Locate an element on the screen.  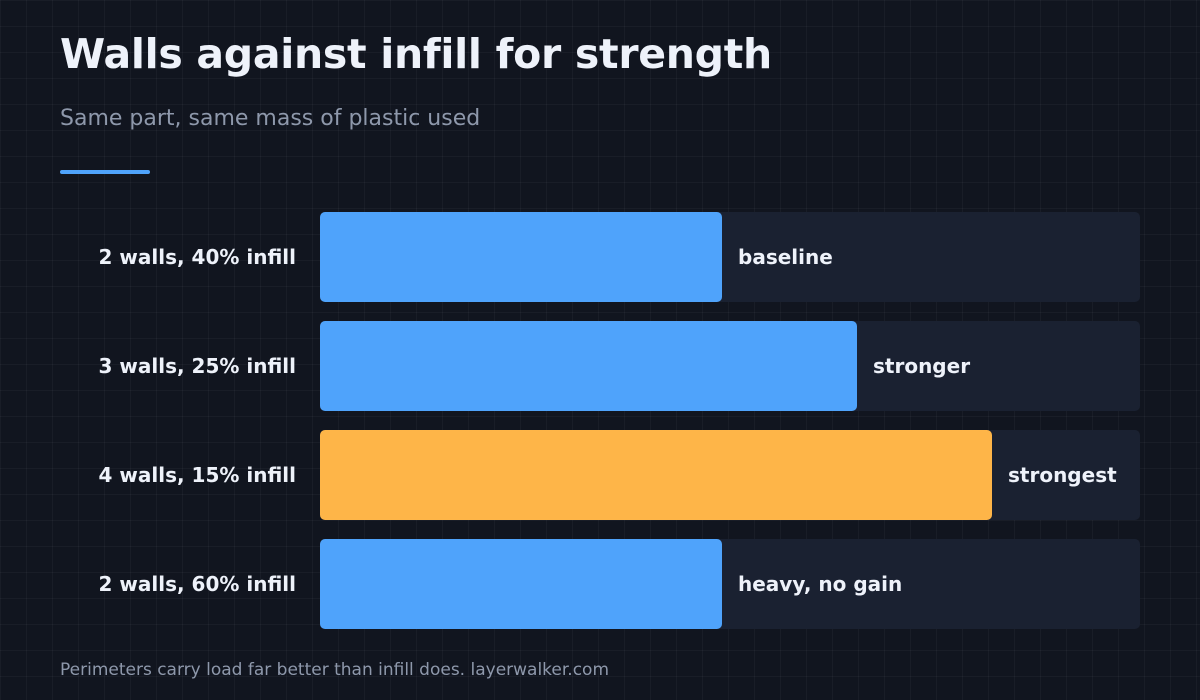
bar-value-label: stronger is located at coordinates (922, 366).